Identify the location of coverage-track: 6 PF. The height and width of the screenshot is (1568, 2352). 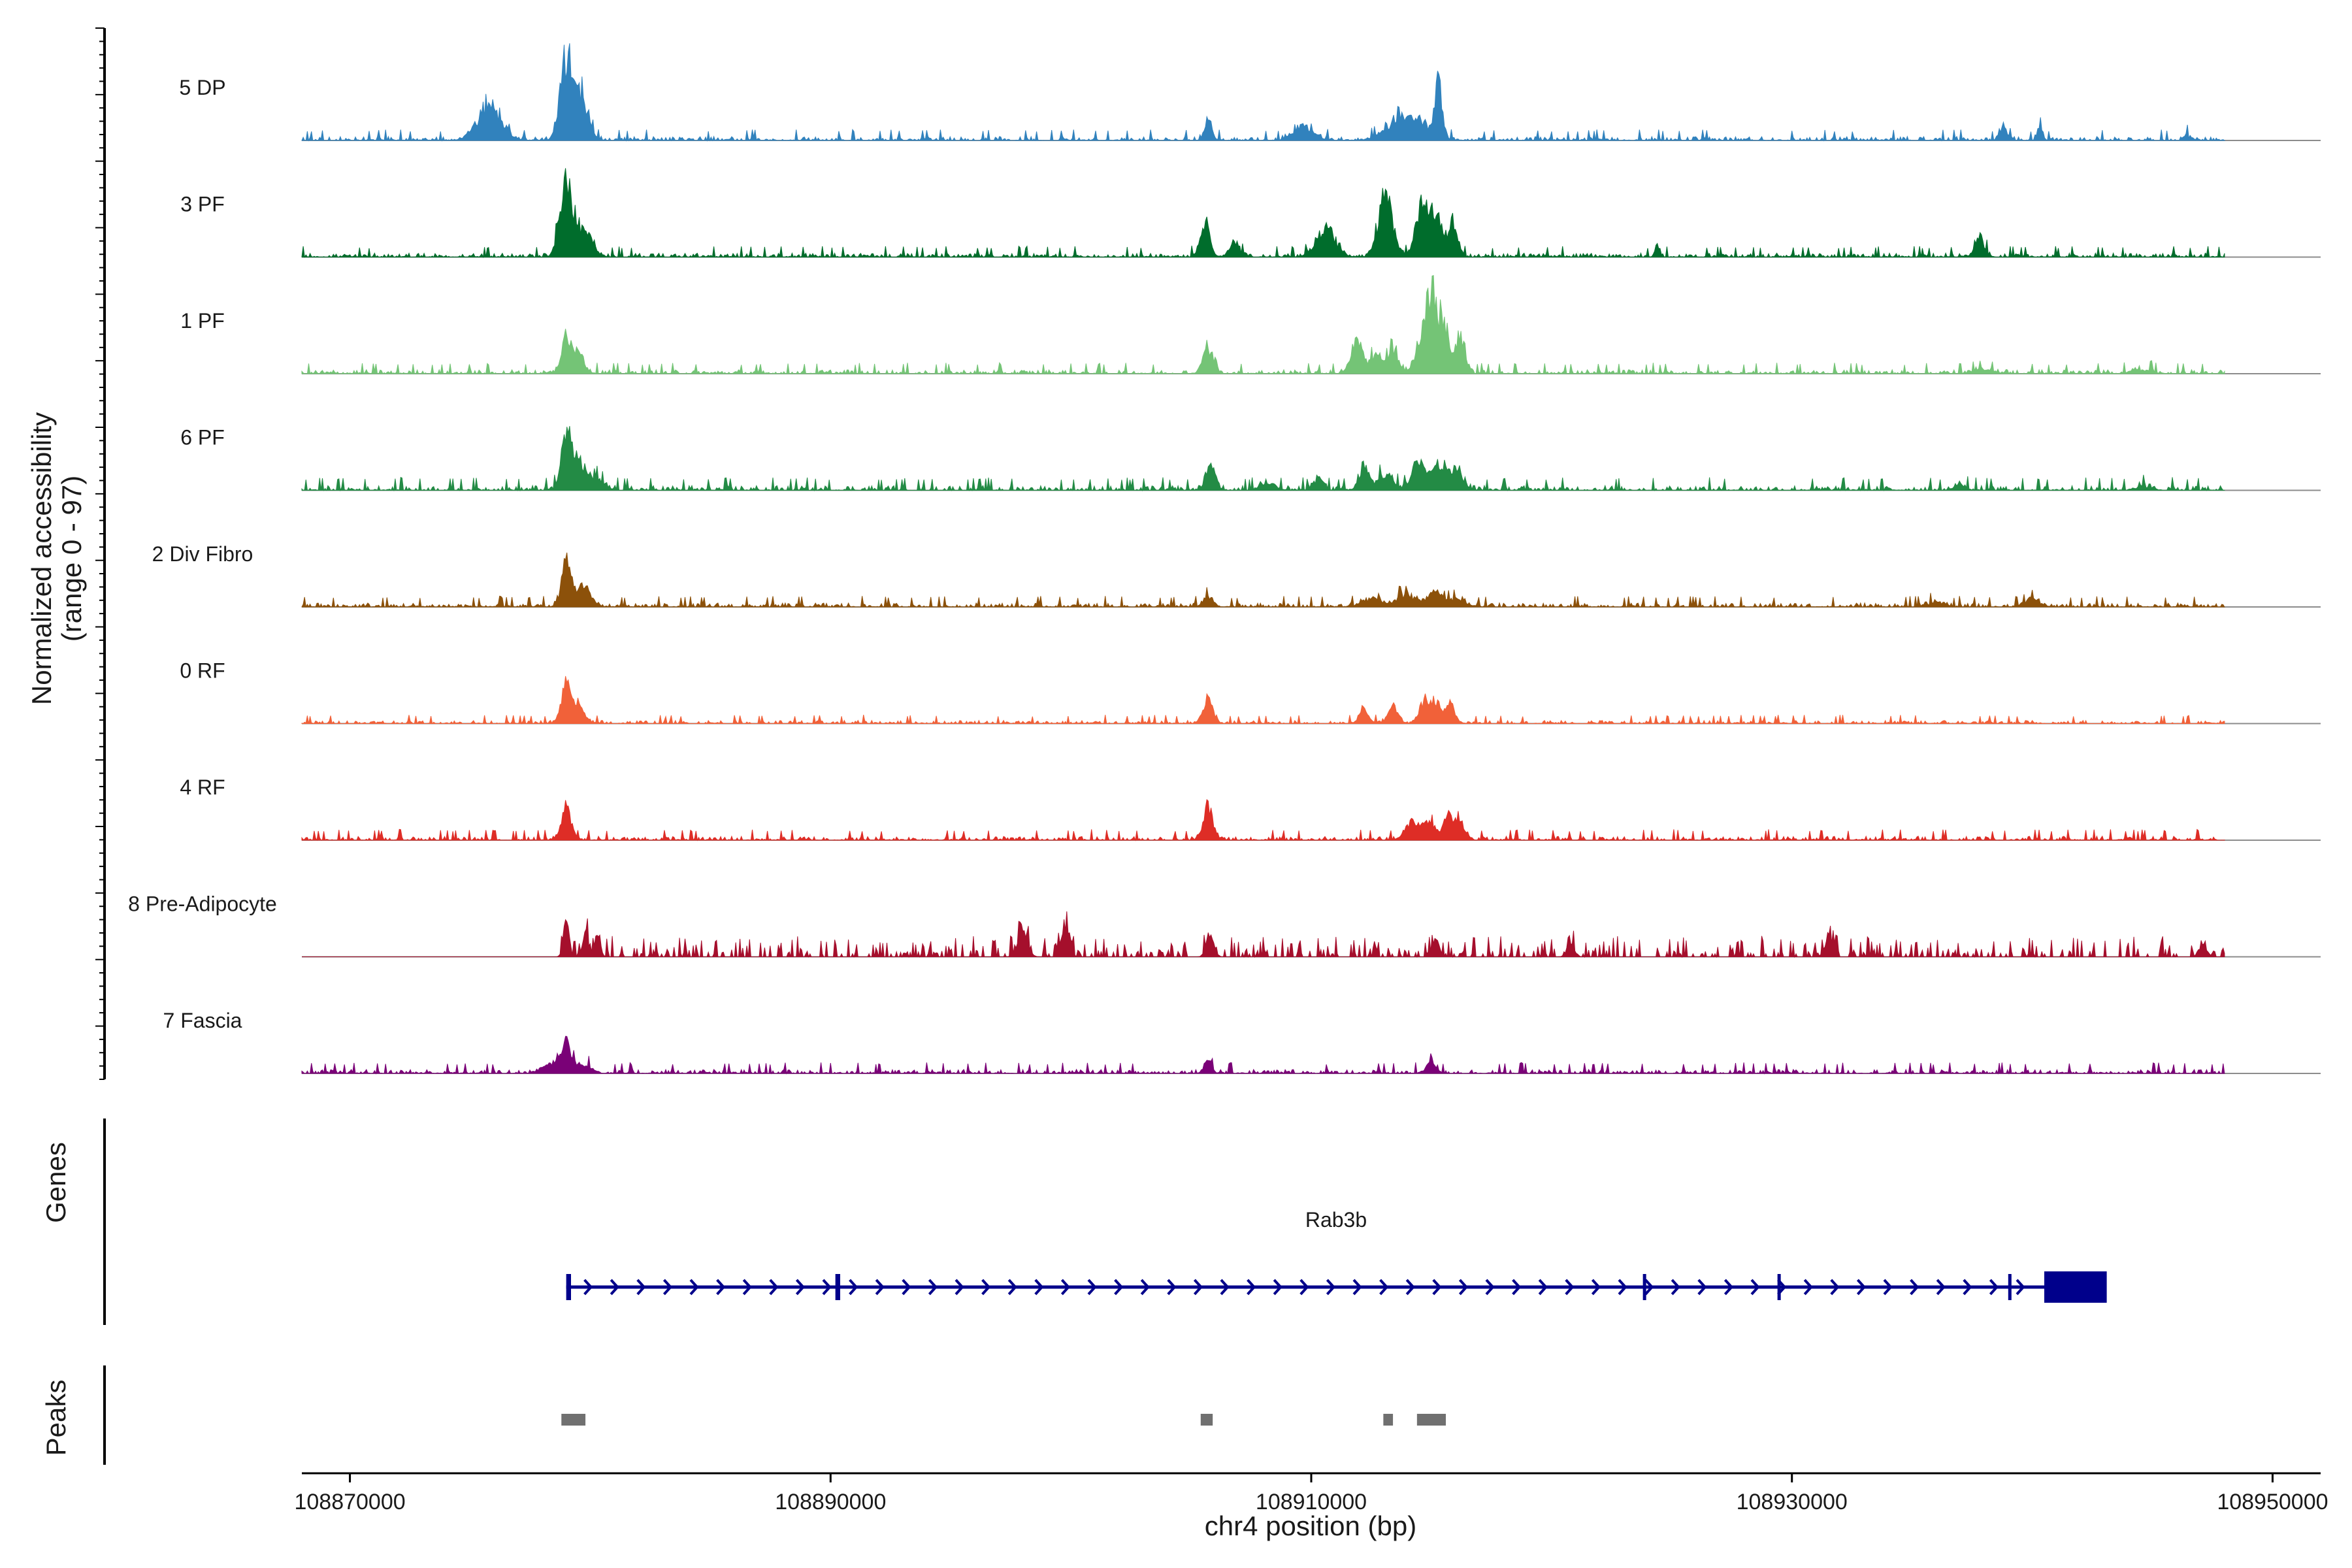
(1250, 459).